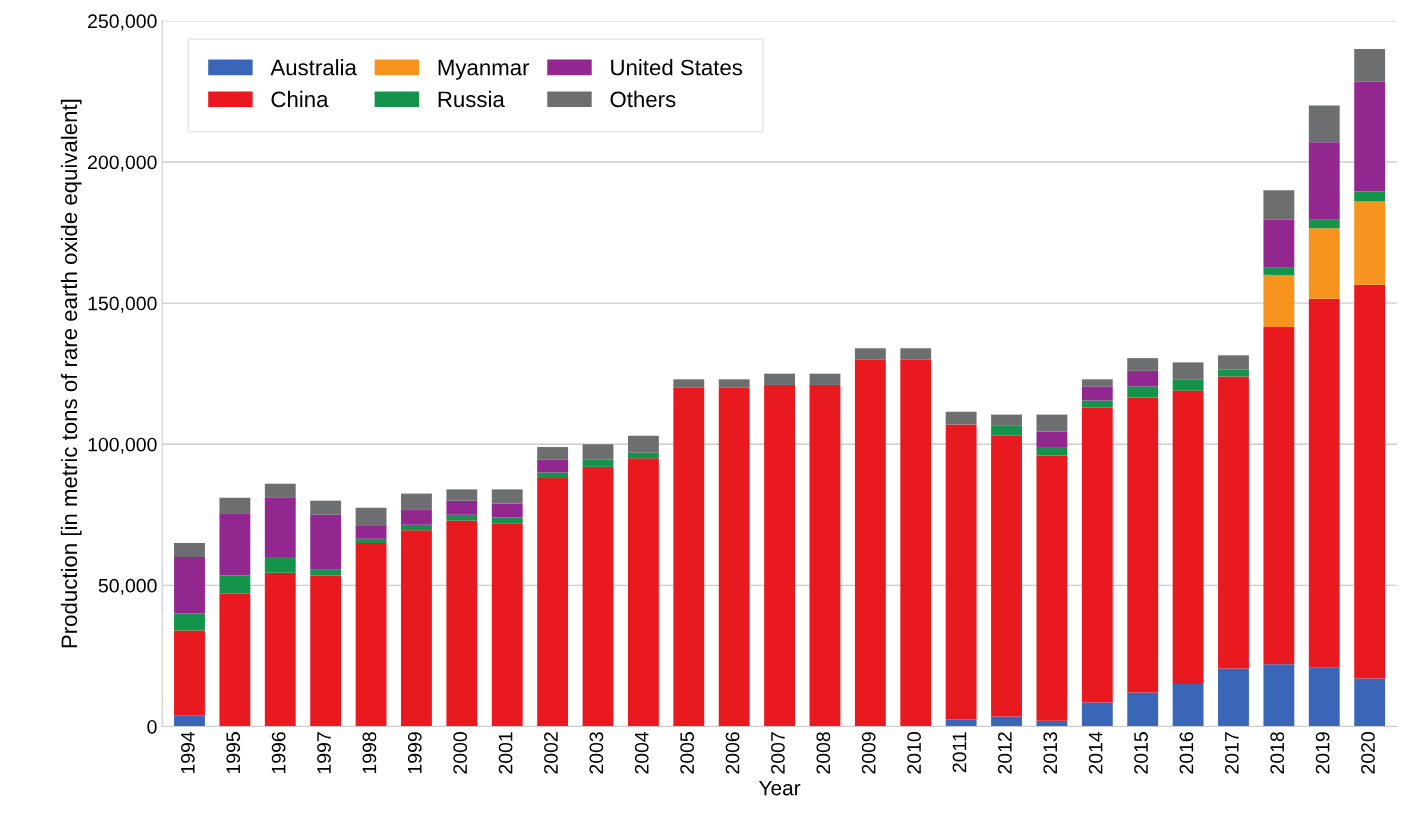 This screenshot has width=1411, height=835. Describe the element at coordinates (1186, 753) in the screenshot. I see `x-tick-label: 2016` at that location.